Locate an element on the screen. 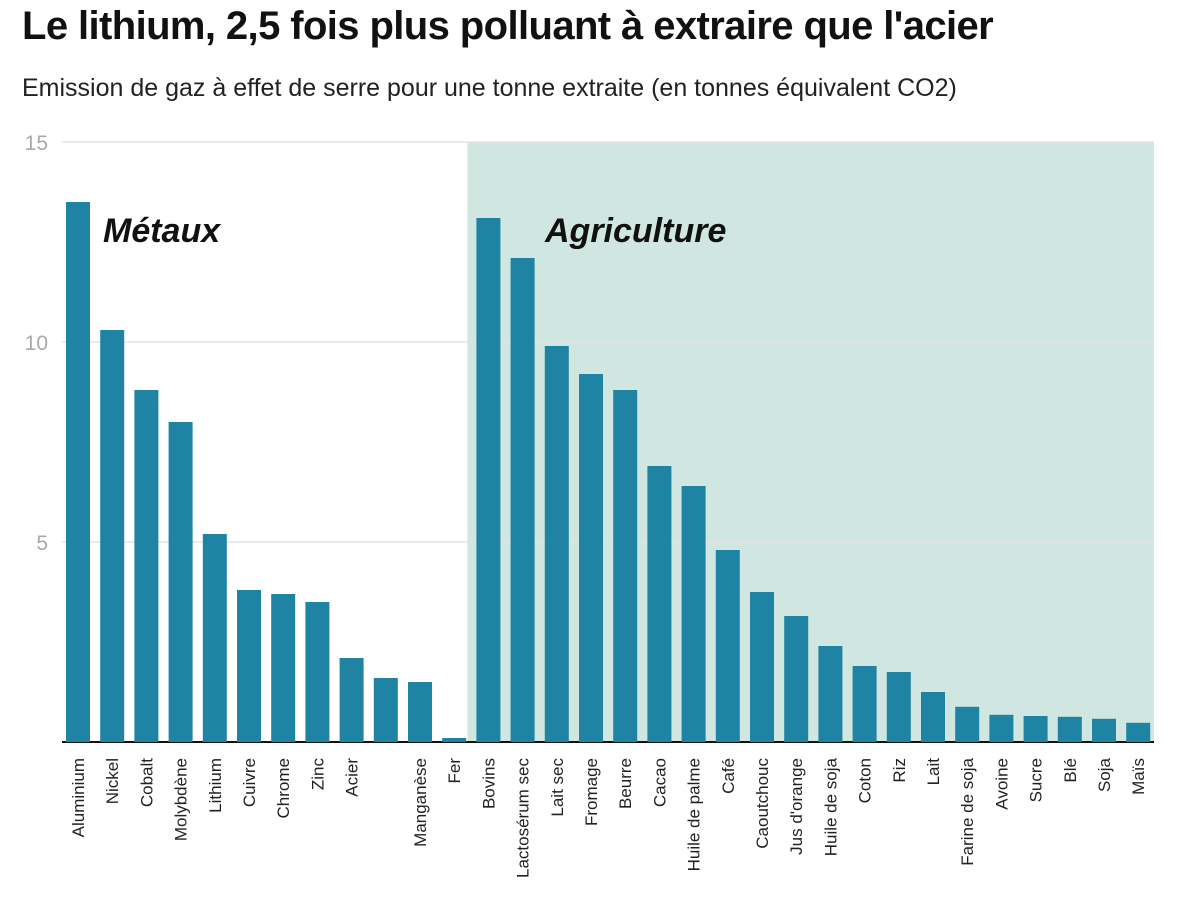  y-tick-label: 15 is located at coordinates (36, 143).